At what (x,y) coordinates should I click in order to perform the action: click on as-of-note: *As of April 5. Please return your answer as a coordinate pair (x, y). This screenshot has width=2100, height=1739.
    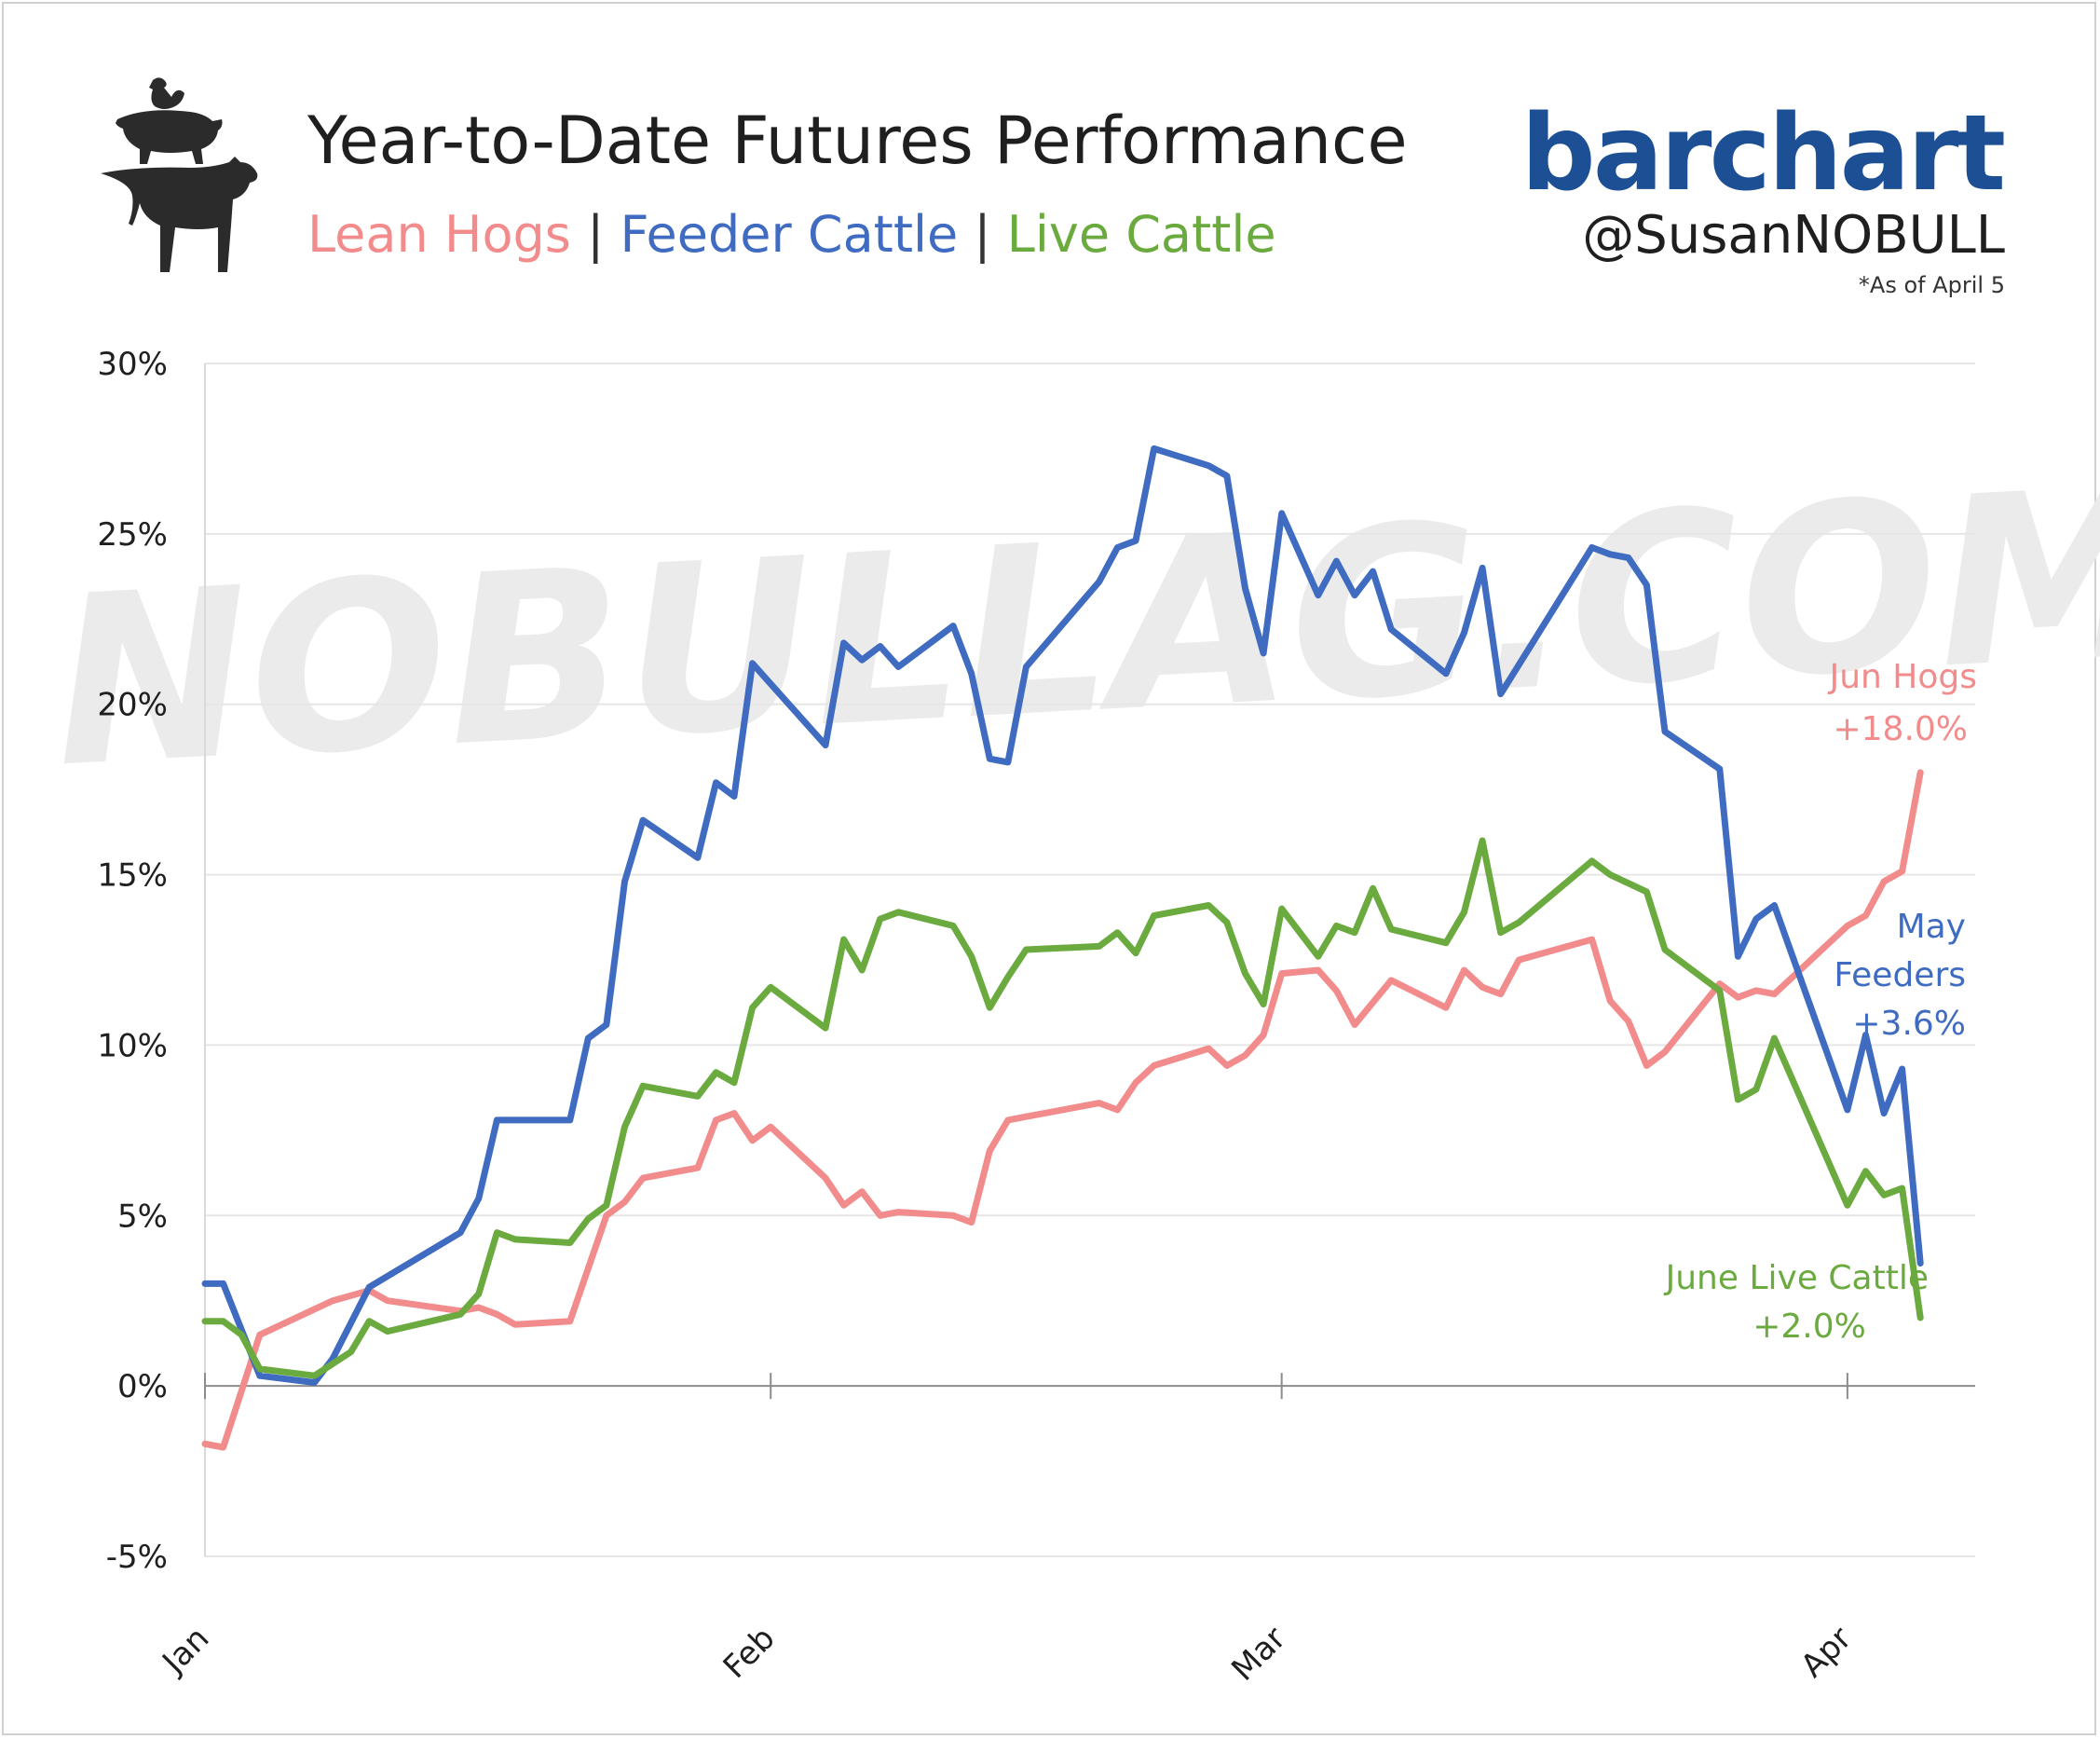
    Looking at the image, I should click on (1931, 285).